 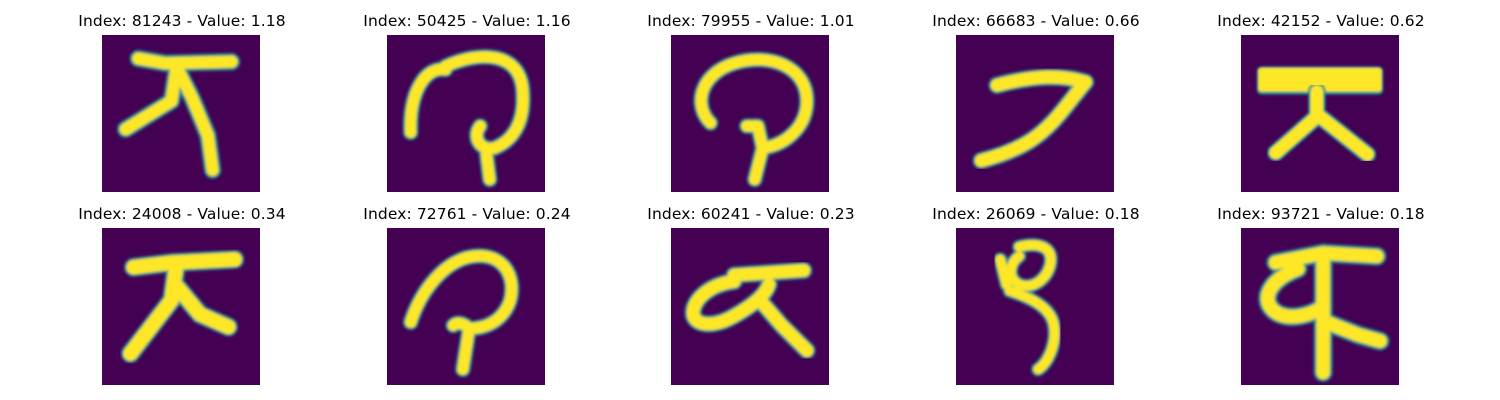 I want to click on panel-title: Index: 26069 - Value: 0.18, so click(x=1036, y=214).